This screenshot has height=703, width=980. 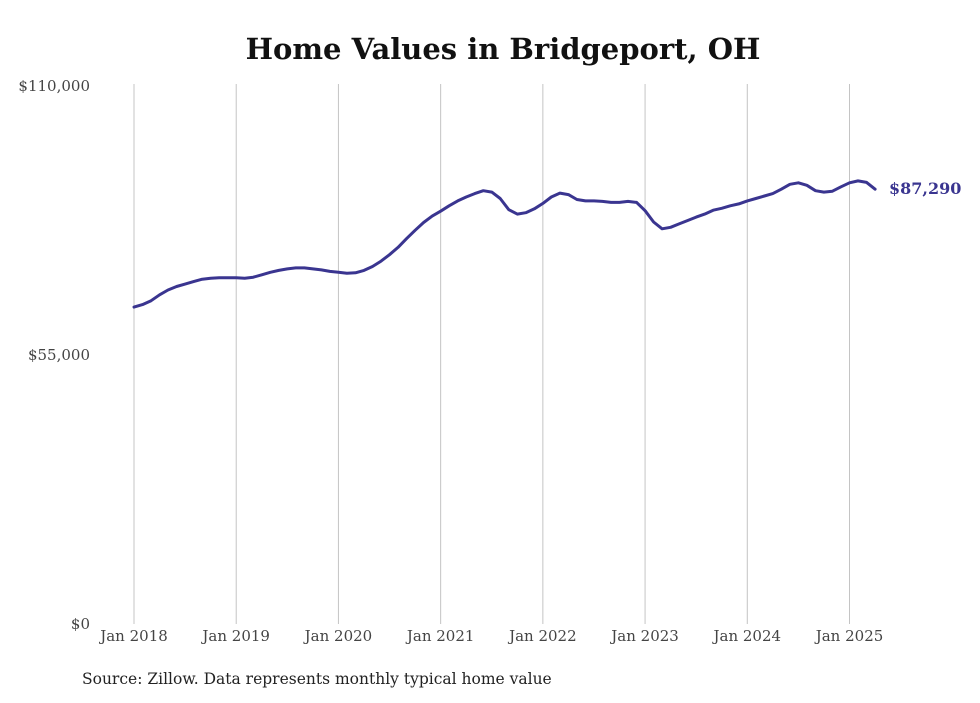 What do you see at coordinates (80, 624) in the screenshot?
I see `y-tick-label-0: $0` at bounding box center [80, 624].